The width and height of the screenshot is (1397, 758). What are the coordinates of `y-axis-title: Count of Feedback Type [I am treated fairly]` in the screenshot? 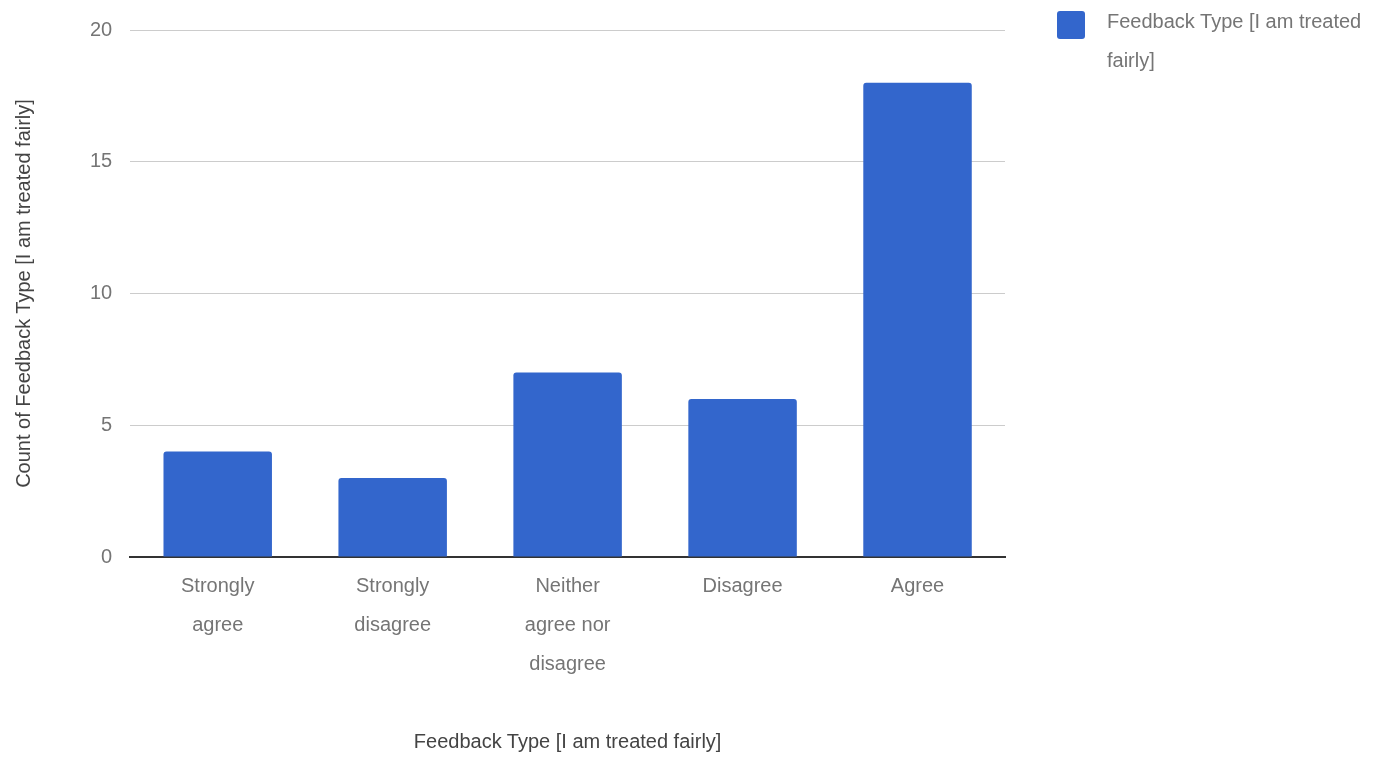 It's located at (22, 293).